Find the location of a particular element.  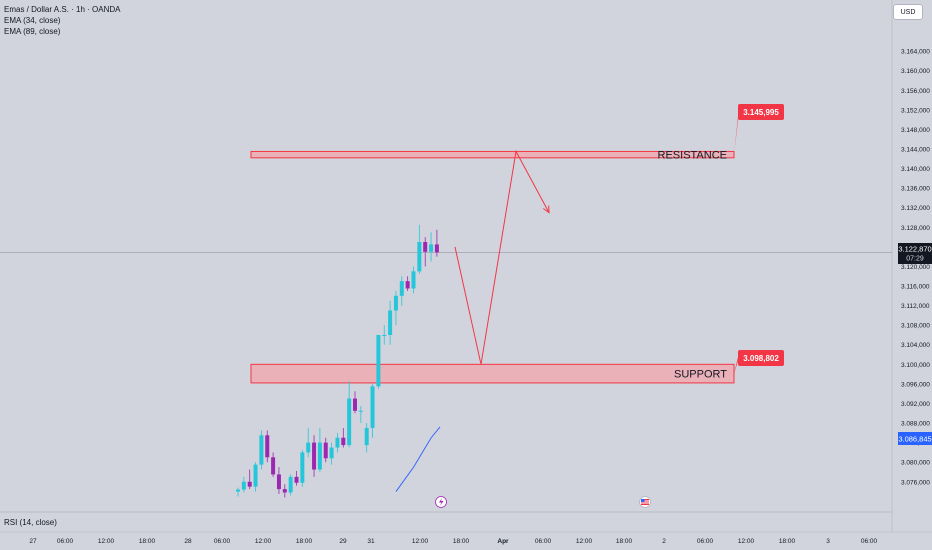

price-tick-label: 3.080,000 is located at coordinates (915, 463).